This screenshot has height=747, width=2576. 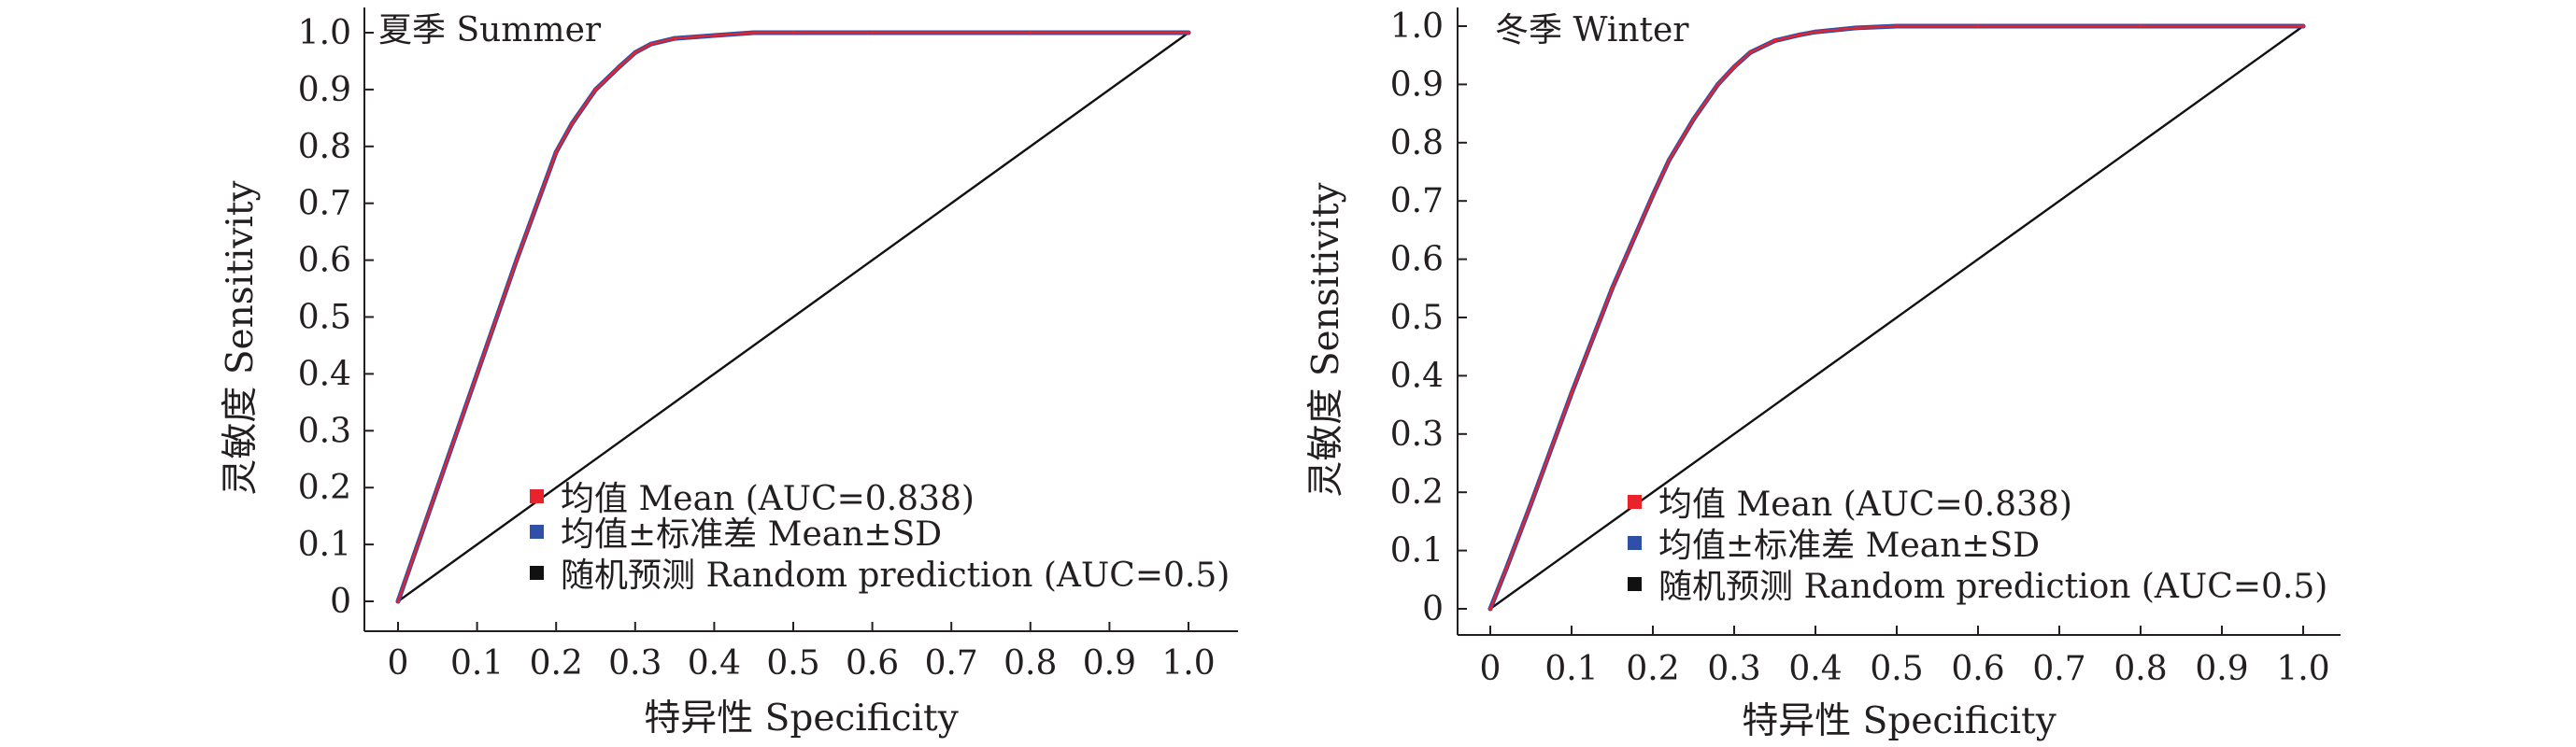 I want to click on legend-label-sd: 均值±标准差 Mean±SD, so click(x=1849, y=546).